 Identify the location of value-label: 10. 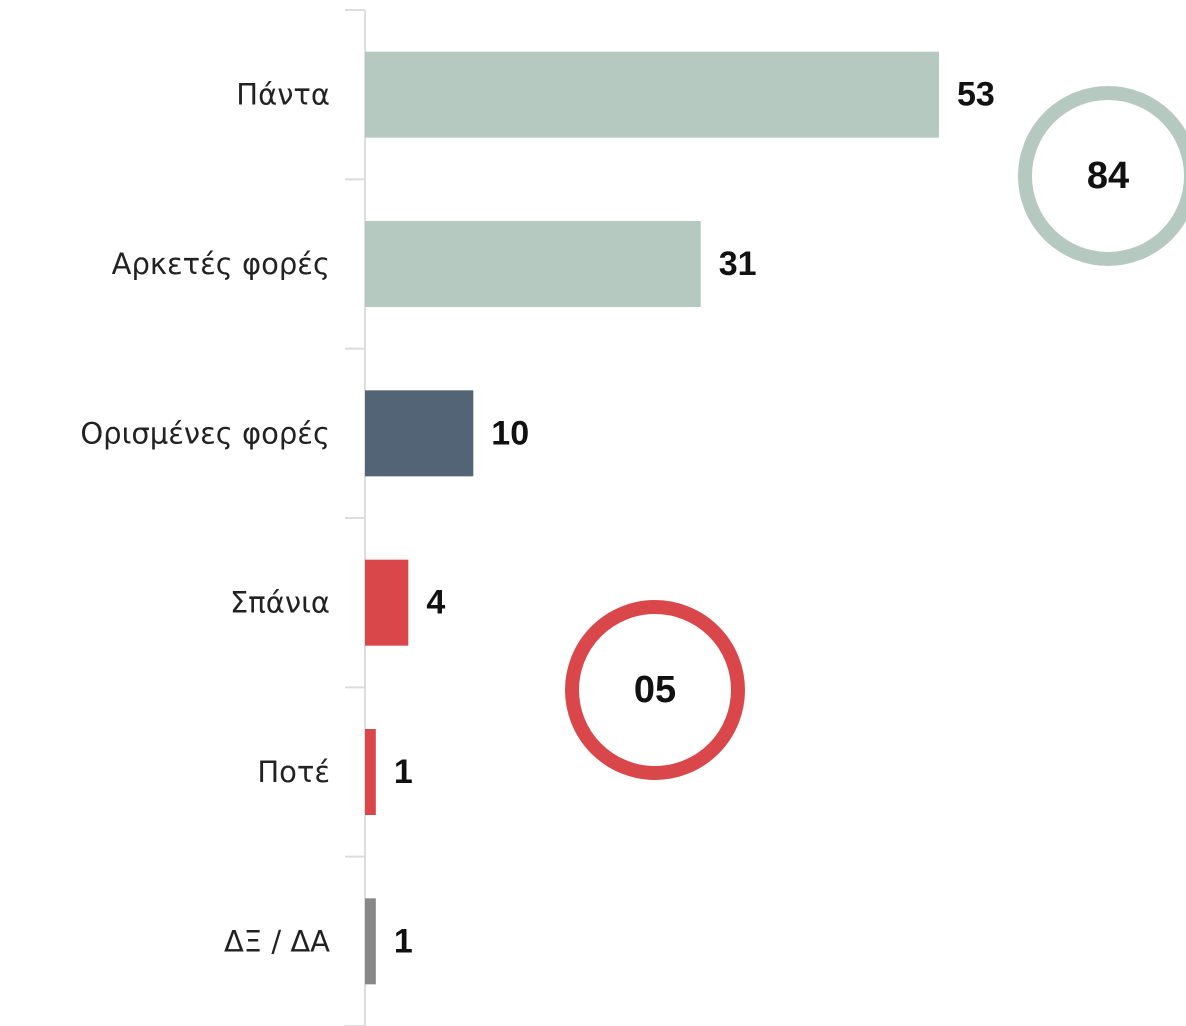
(510, 433).